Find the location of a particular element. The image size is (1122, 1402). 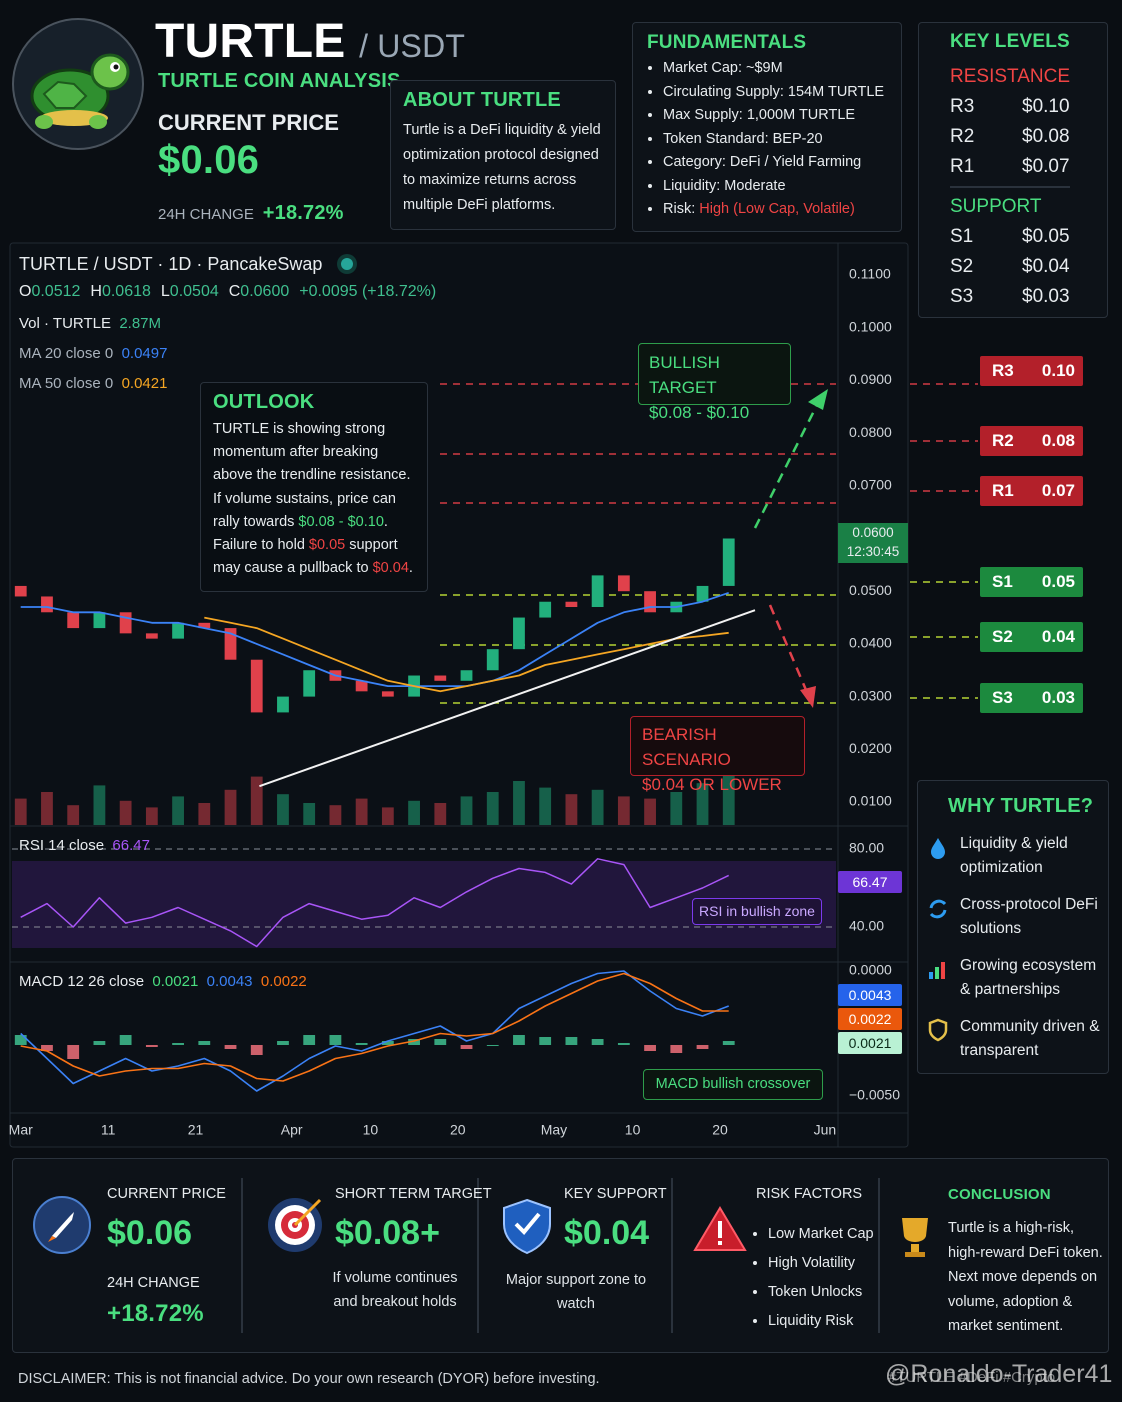

level-row: S2 $0.04 is located at coordinates (1022, 267).